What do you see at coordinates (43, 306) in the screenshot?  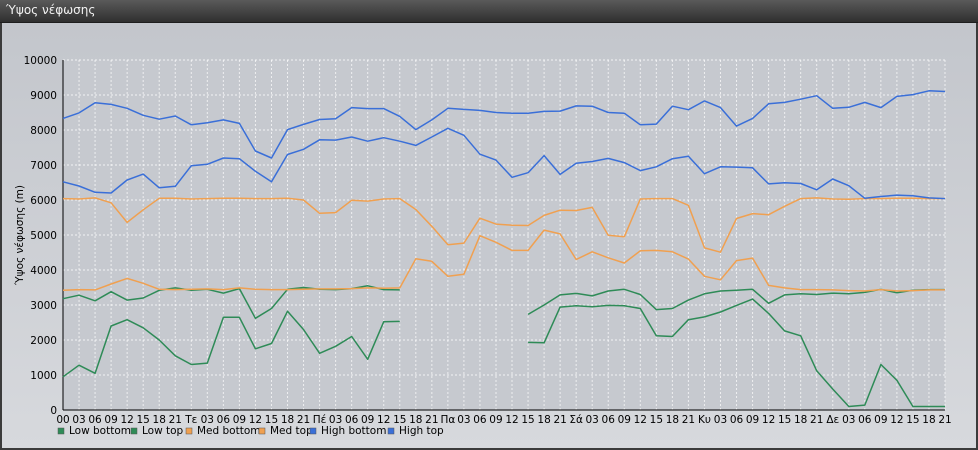 I see `y-tick-label: 3000` at bounding box center [43, 306].